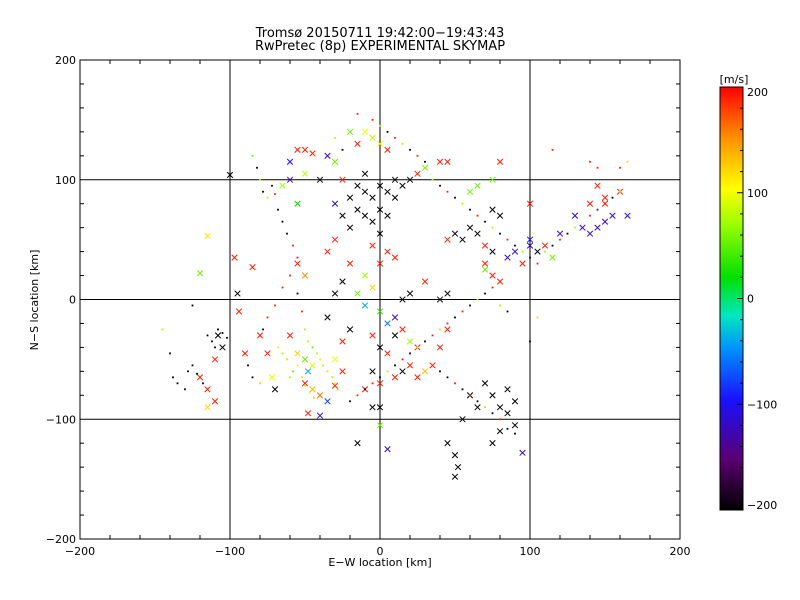  Describe the element at coordinates (750, 299) in the screenshot. I see `colorbar-tick-label: 0` at that location.